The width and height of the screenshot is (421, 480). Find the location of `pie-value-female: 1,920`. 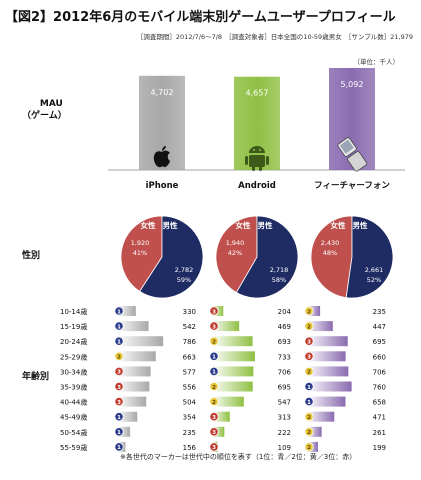

pie-value-female: 1,920 is located at coordinates (140, 243).